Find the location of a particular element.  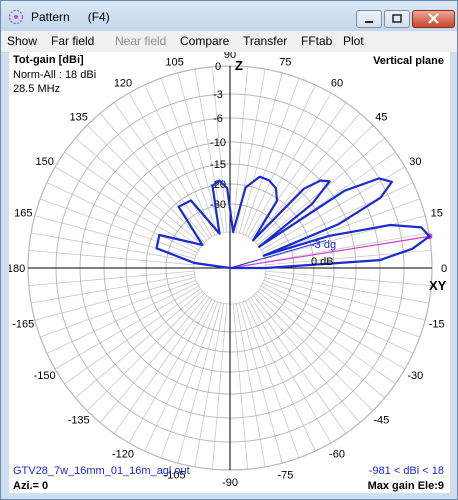

z-axis-label: Z is located at coordinates (239, 65).